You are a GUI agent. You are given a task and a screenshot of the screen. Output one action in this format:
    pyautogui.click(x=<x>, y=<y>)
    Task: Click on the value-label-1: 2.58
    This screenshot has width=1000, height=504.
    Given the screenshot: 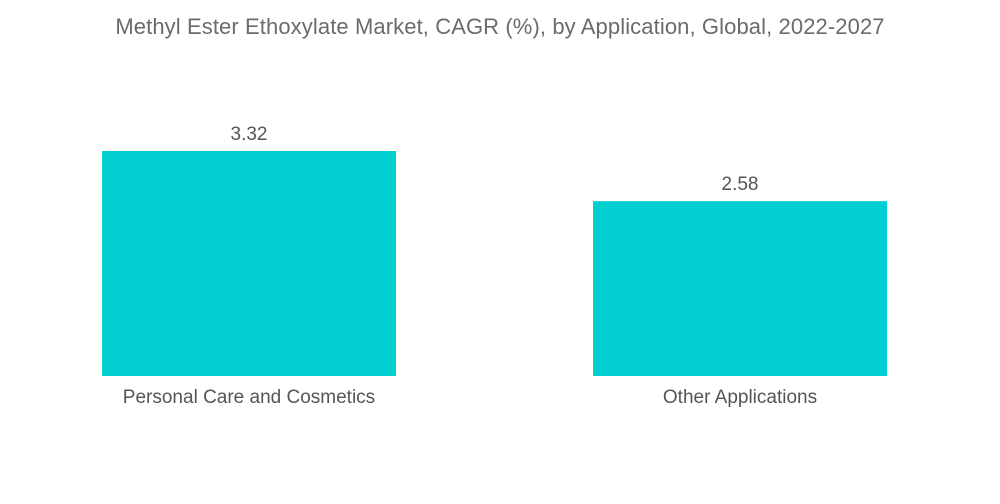 What is the action you would take?
    pyautogui.click(x=740, y=184)
    